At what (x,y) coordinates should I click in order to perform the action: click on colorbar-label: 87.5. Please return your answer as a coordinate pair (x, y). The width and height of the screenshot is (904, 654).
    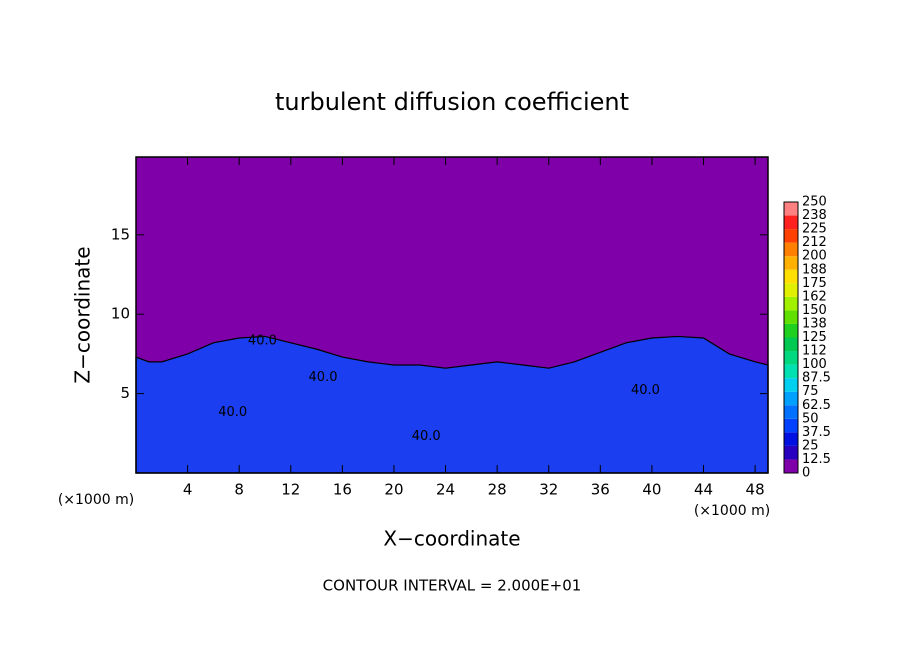
    Looking at the image, I should click on (816, 378).